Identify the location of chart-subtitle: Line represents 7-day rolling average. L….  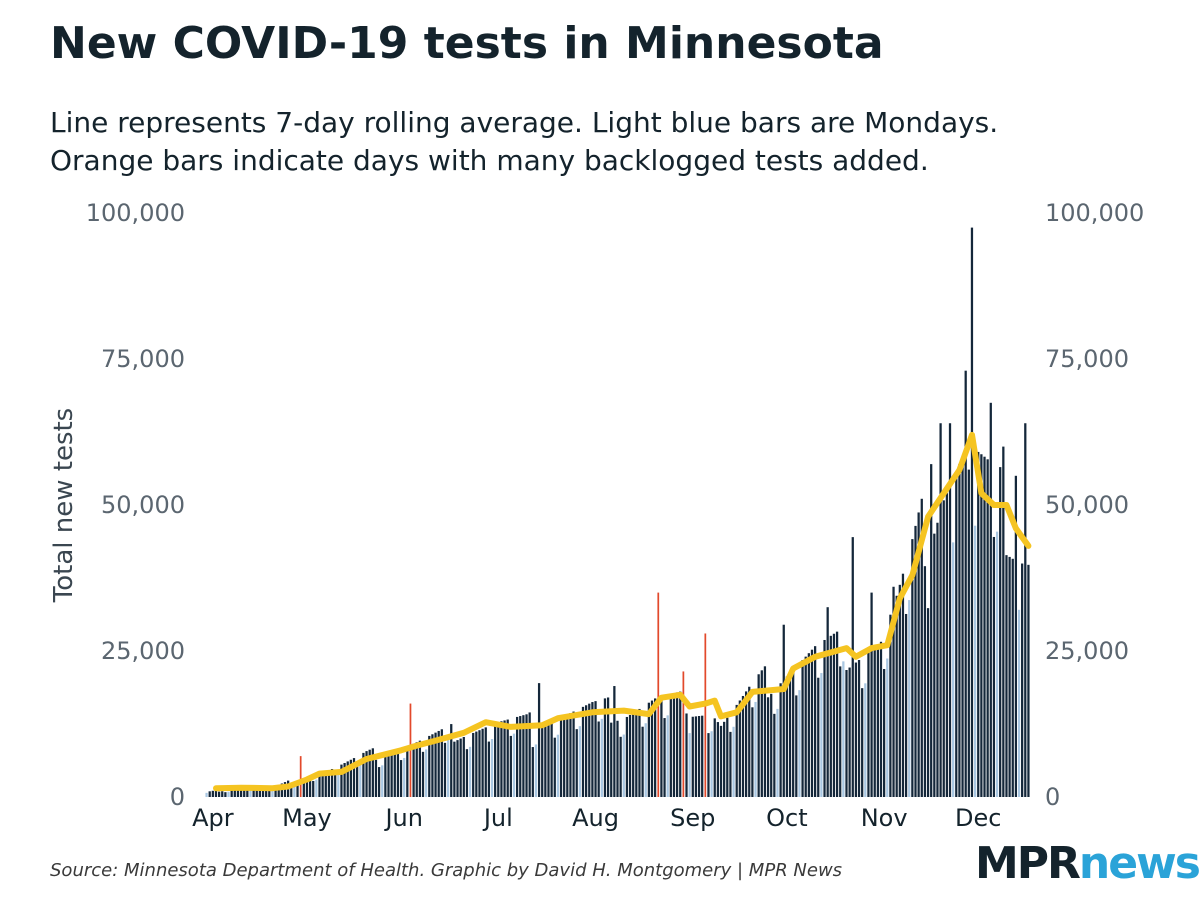
(524, 142).